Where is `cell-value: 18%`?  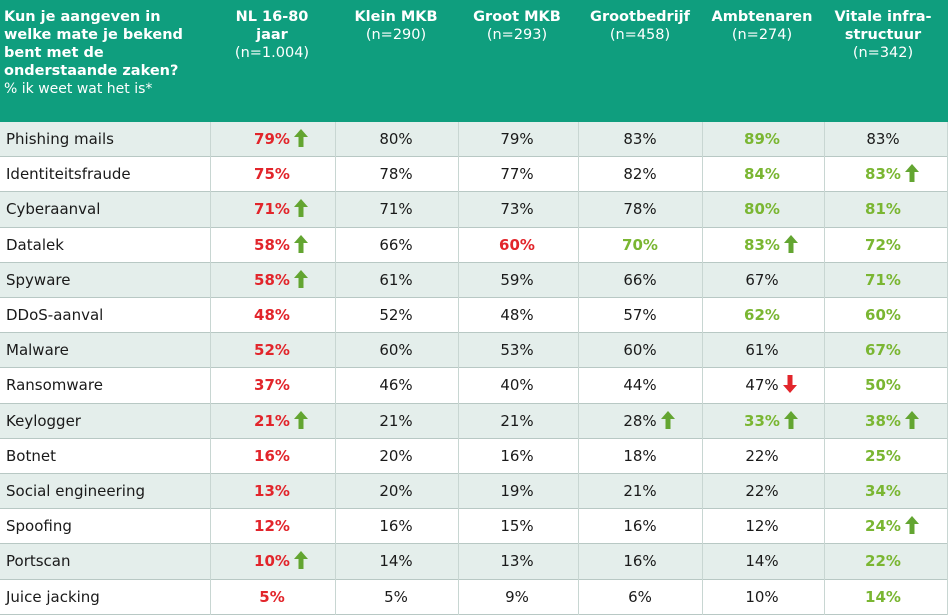 cell-value: 18% is located at coordinates (640, 455).